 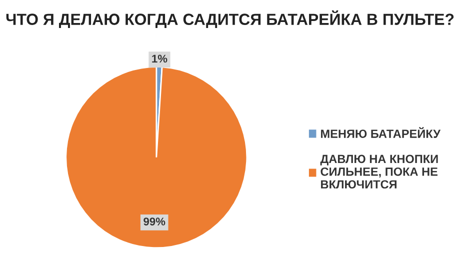 What do you see at coordinates (230, 19) in the screenshot?
I see `chart-title: ЧТО Я ДЕЛАЮ КОГДА САДИТСЯ БАТАРЕЙКА В ПУЛЬТЕ?` at bounding box center [230, 19].